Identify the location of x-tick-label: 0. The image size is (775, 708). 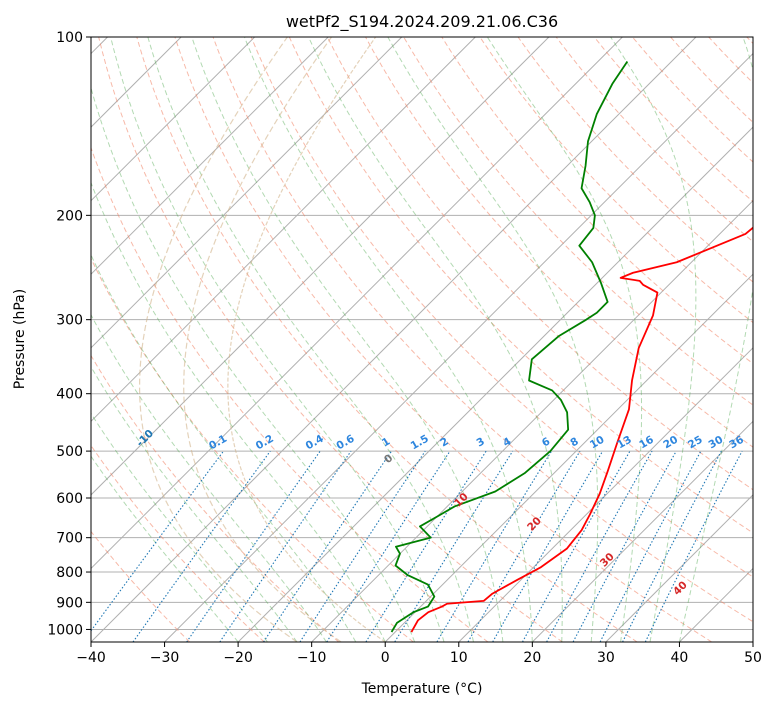
(385, 658).